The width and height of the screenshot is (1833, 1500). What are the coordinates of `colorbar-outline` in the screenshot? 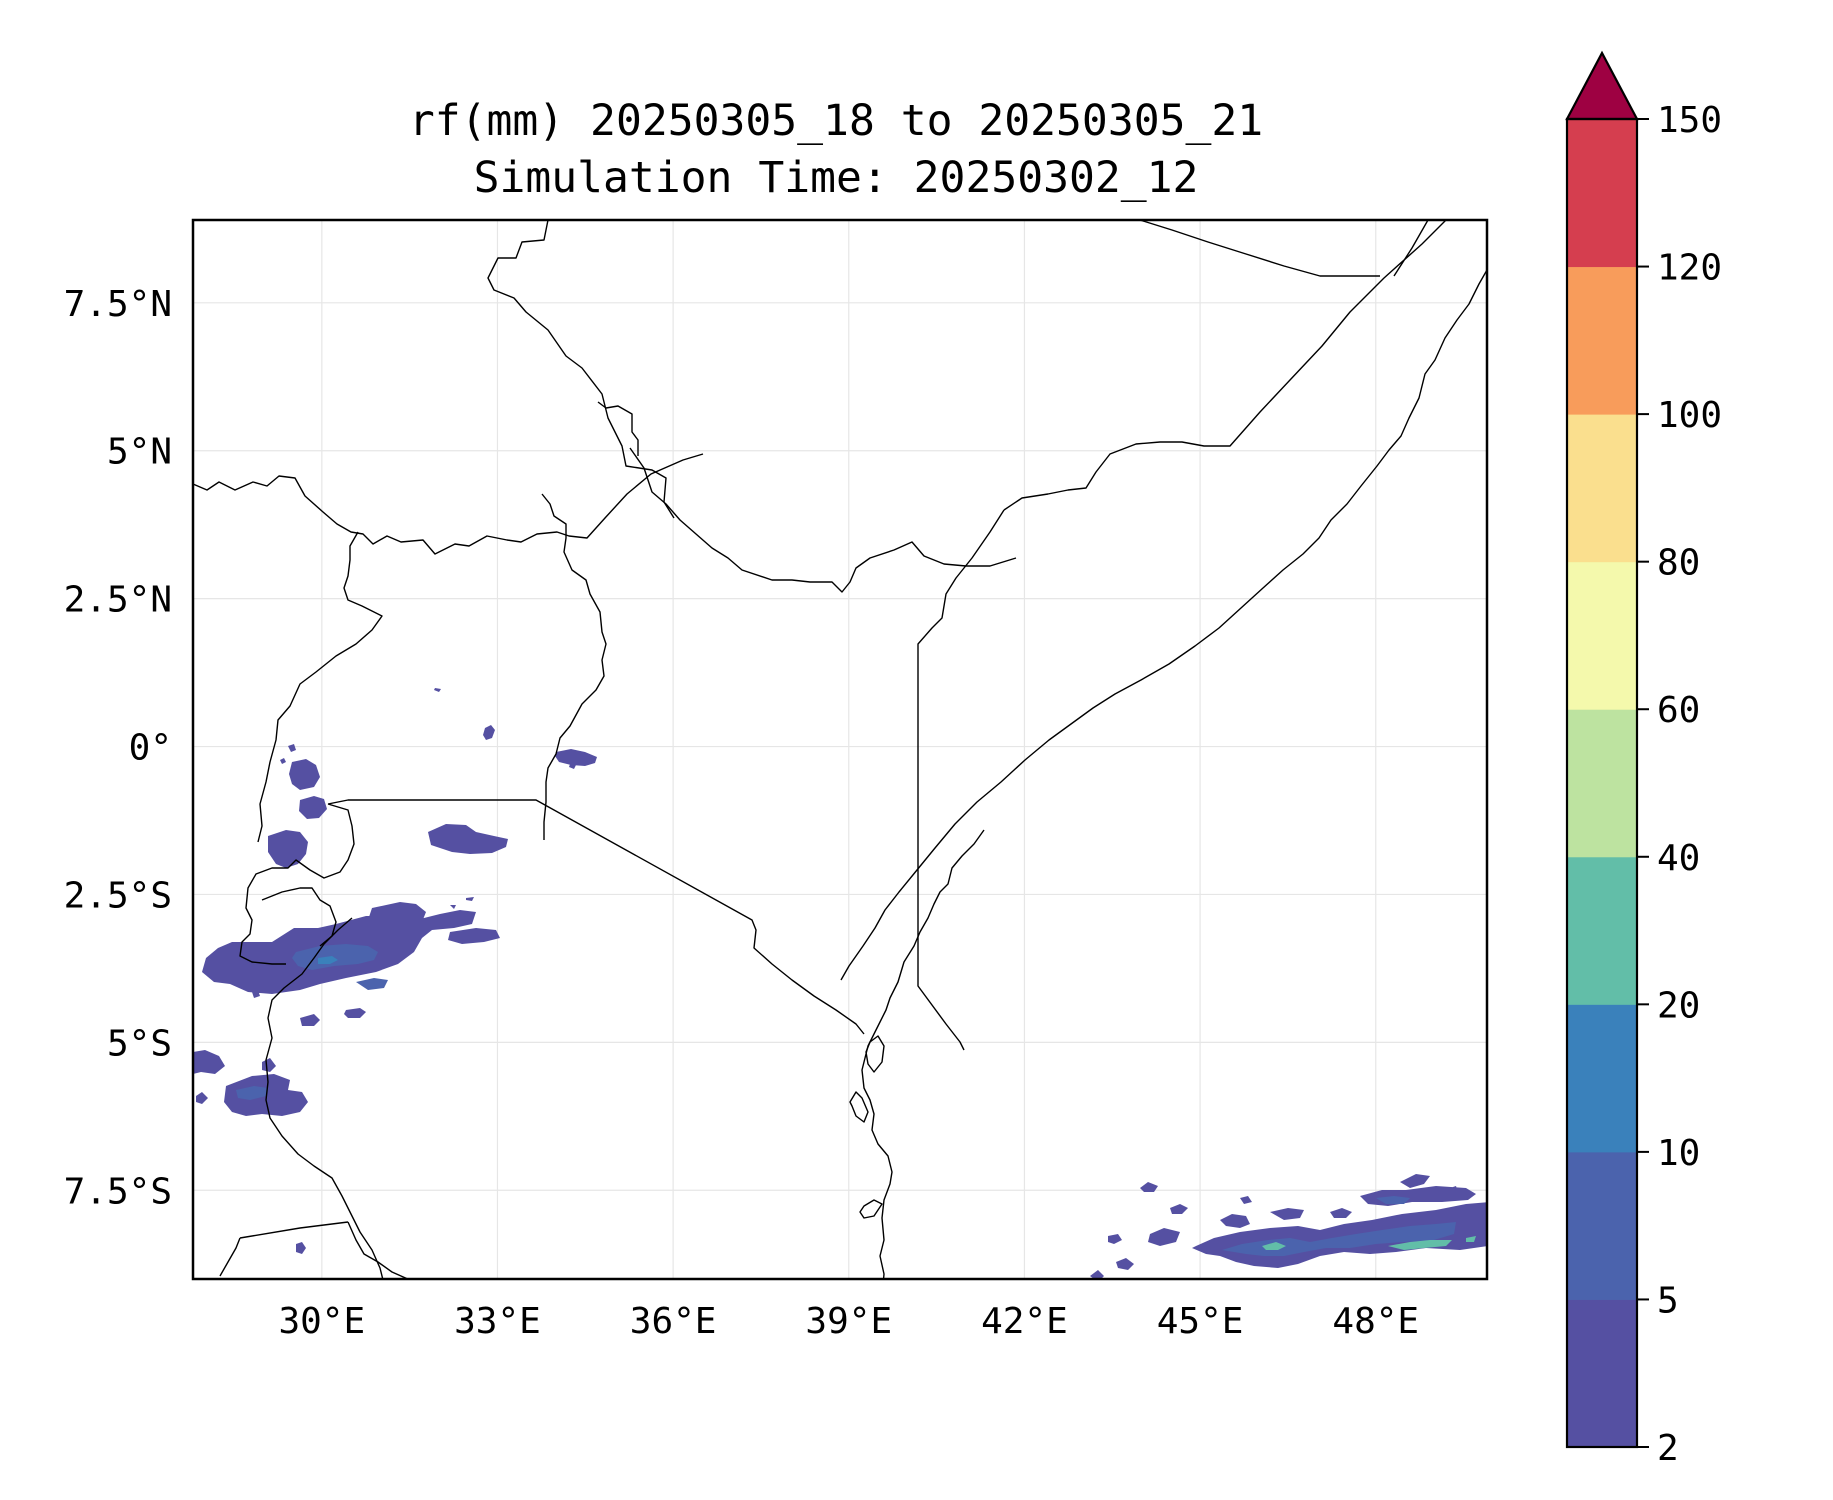 It's located at (1602, 783).